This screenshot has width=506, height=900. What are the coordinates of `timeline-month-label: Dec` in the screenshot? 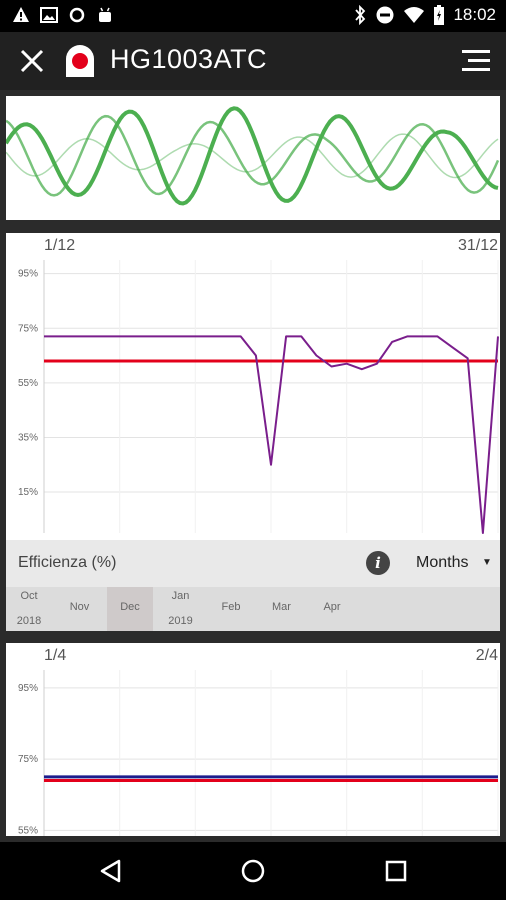 It's located at (130, 607).